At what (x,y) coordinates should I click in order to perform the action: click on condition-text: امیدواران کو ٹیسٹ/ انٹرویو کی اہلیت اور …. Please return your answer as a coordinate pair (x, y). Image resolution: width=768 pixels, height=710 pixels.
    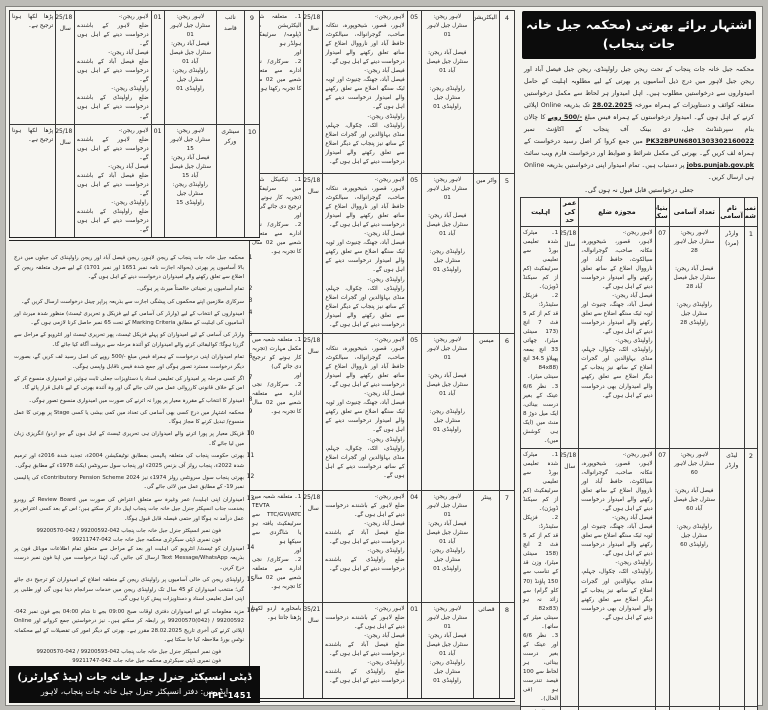
    Looking at the image, I should click on (129, 558).